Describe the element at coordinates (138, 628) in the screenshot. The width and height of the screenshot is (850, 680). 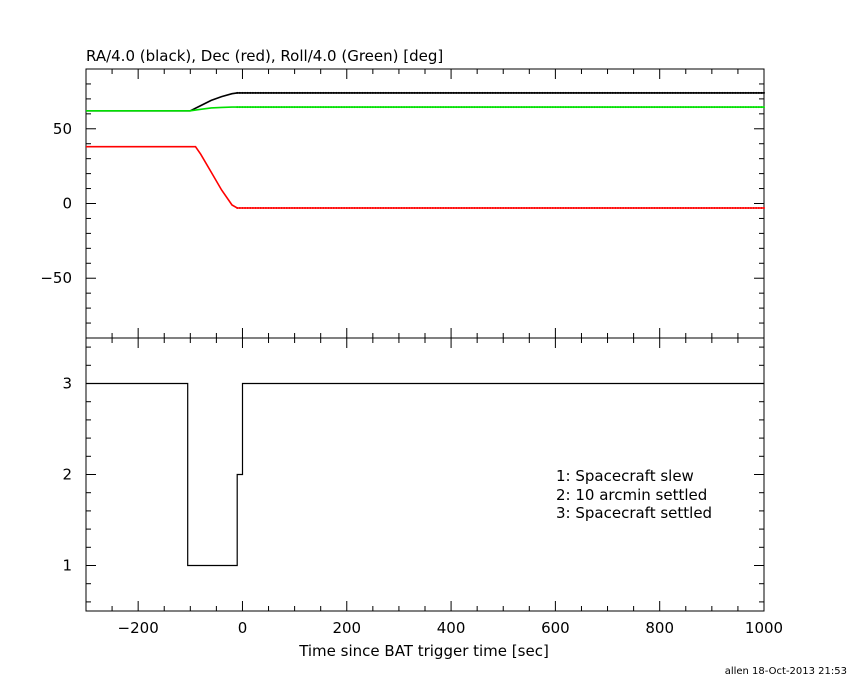
I see `x-tick-label: −200` at that location.